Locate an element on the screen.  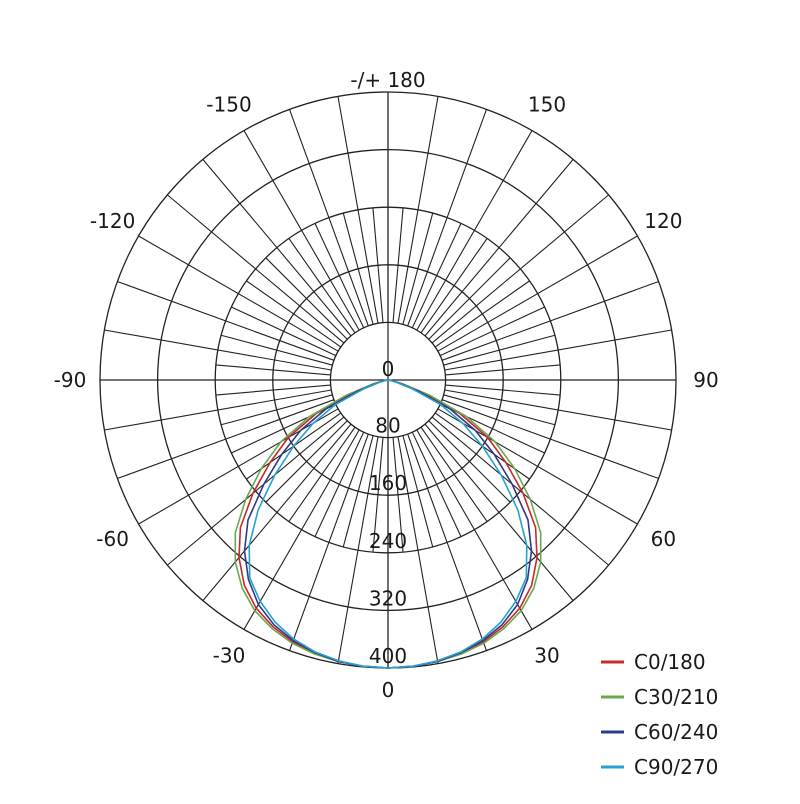
angle-tick-label: -120 is located at coordinates (112, 221).